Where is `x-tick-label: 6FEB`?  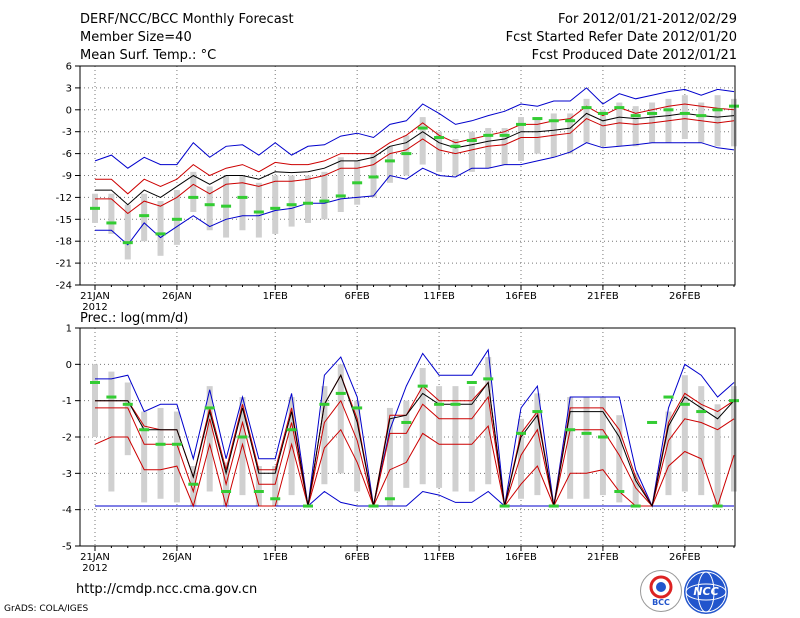
x-tick-label: 6FEB is located at coordinates (357, 296).